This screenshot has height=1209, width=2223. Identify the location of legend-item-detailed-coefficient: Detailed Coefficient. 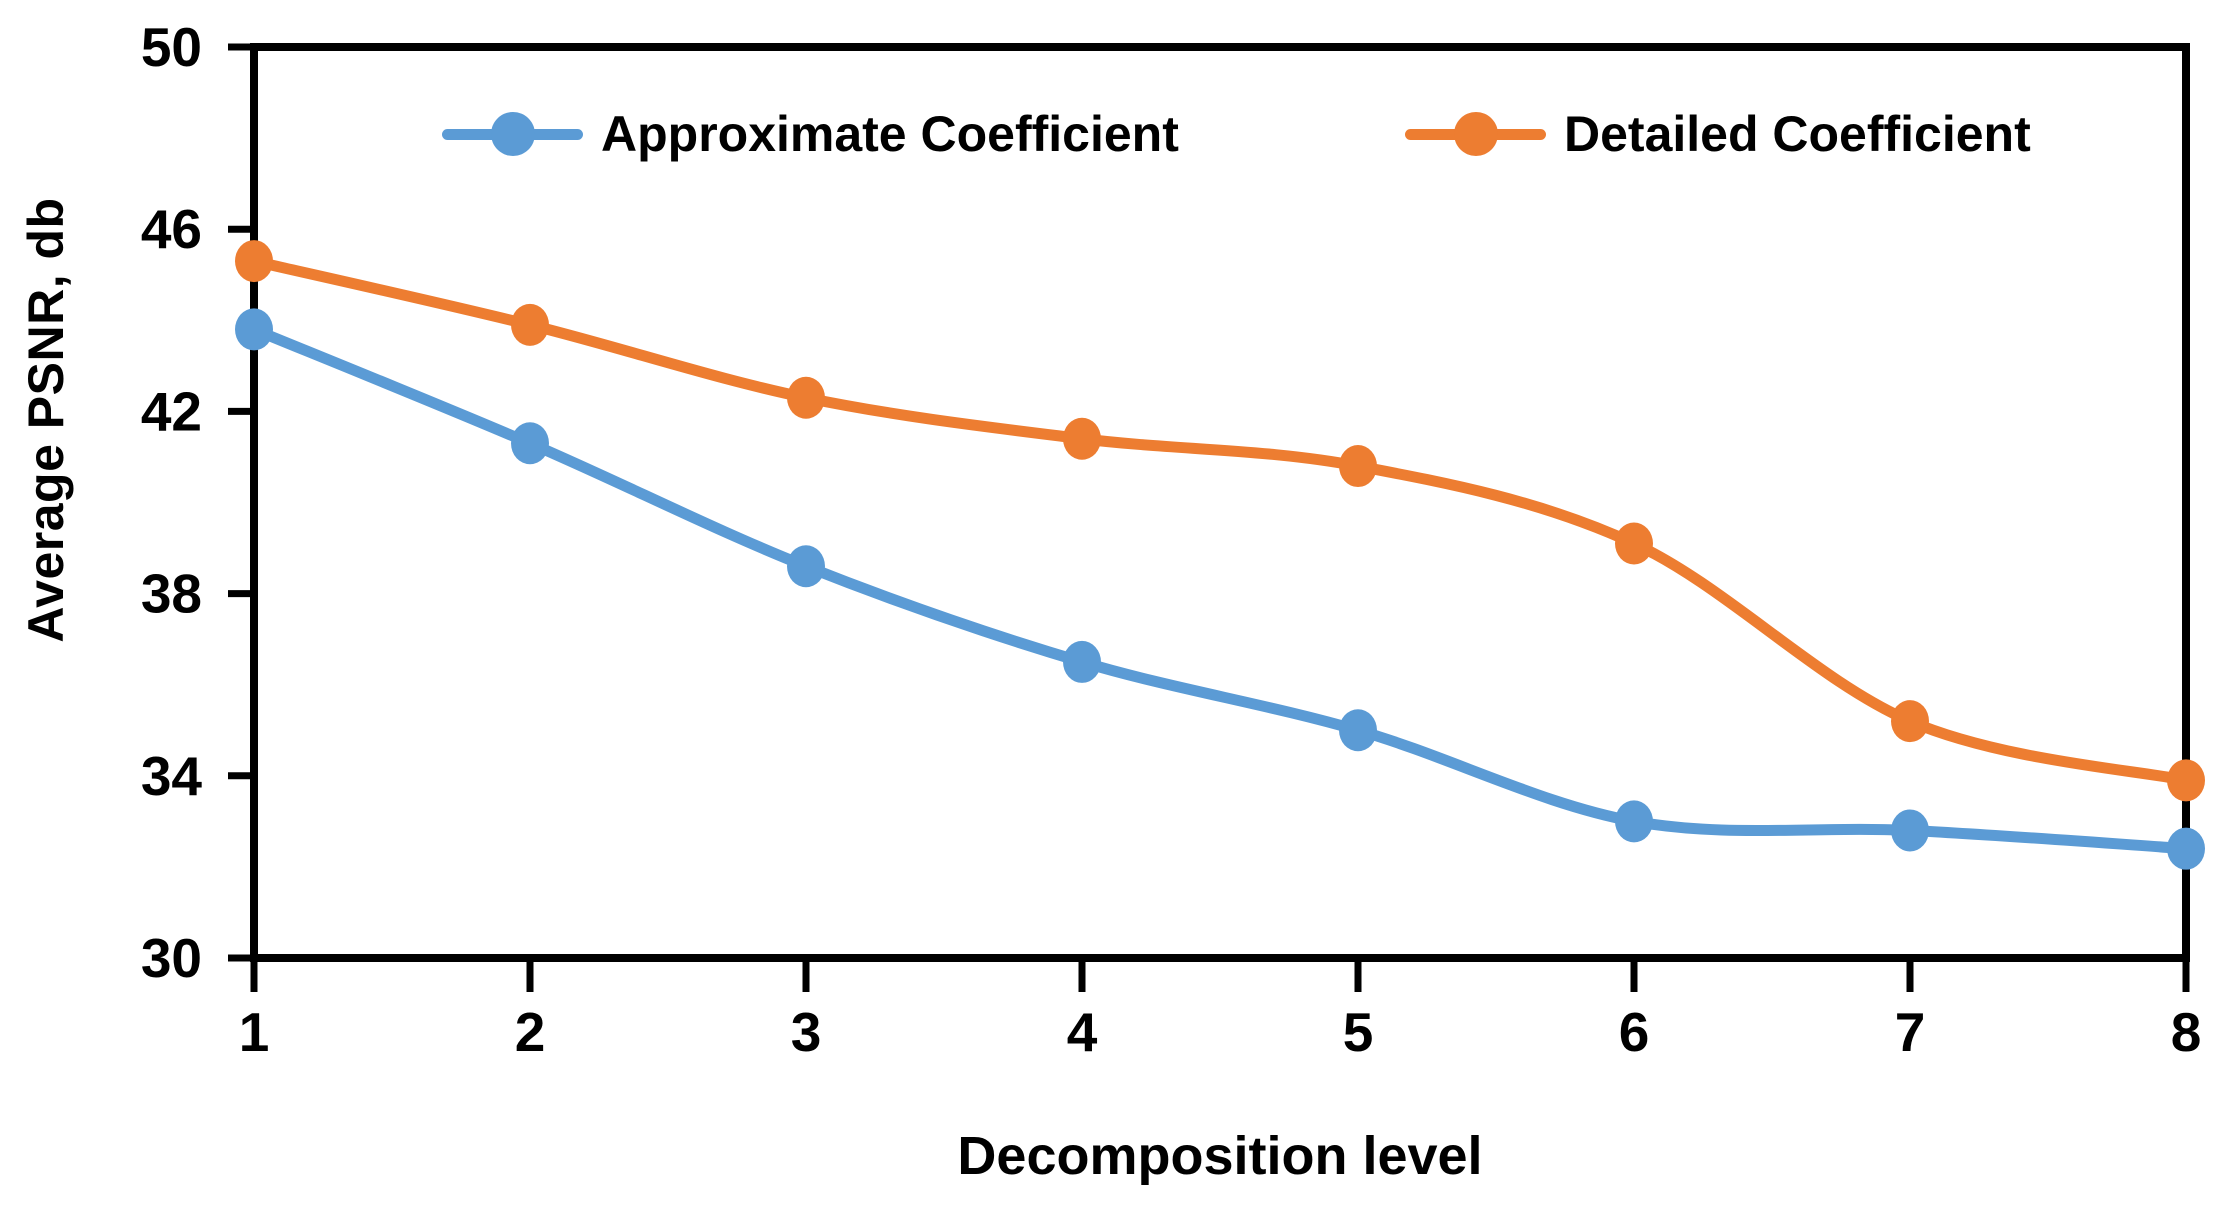
(1718, 134).